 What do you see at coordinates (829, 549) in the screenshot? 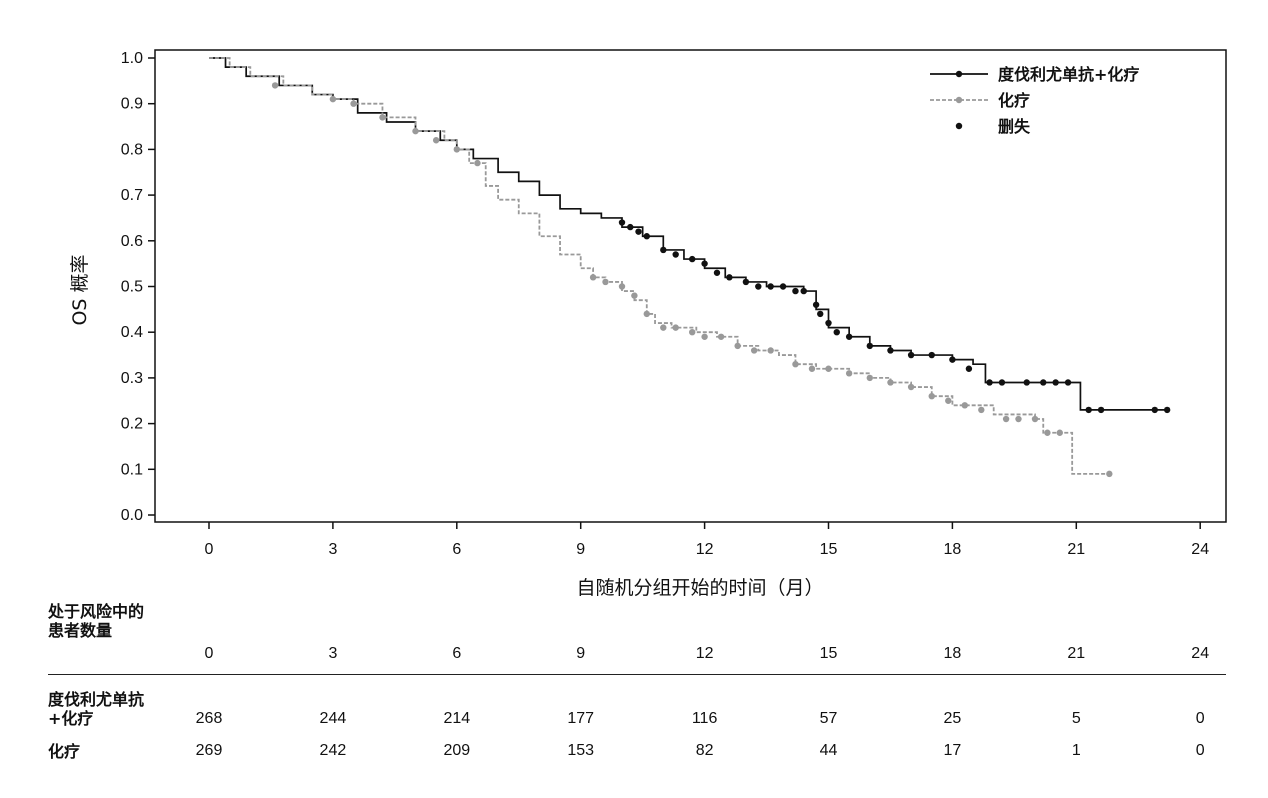
I see `x-tick-label: 15` at bounding box center [829, 549].